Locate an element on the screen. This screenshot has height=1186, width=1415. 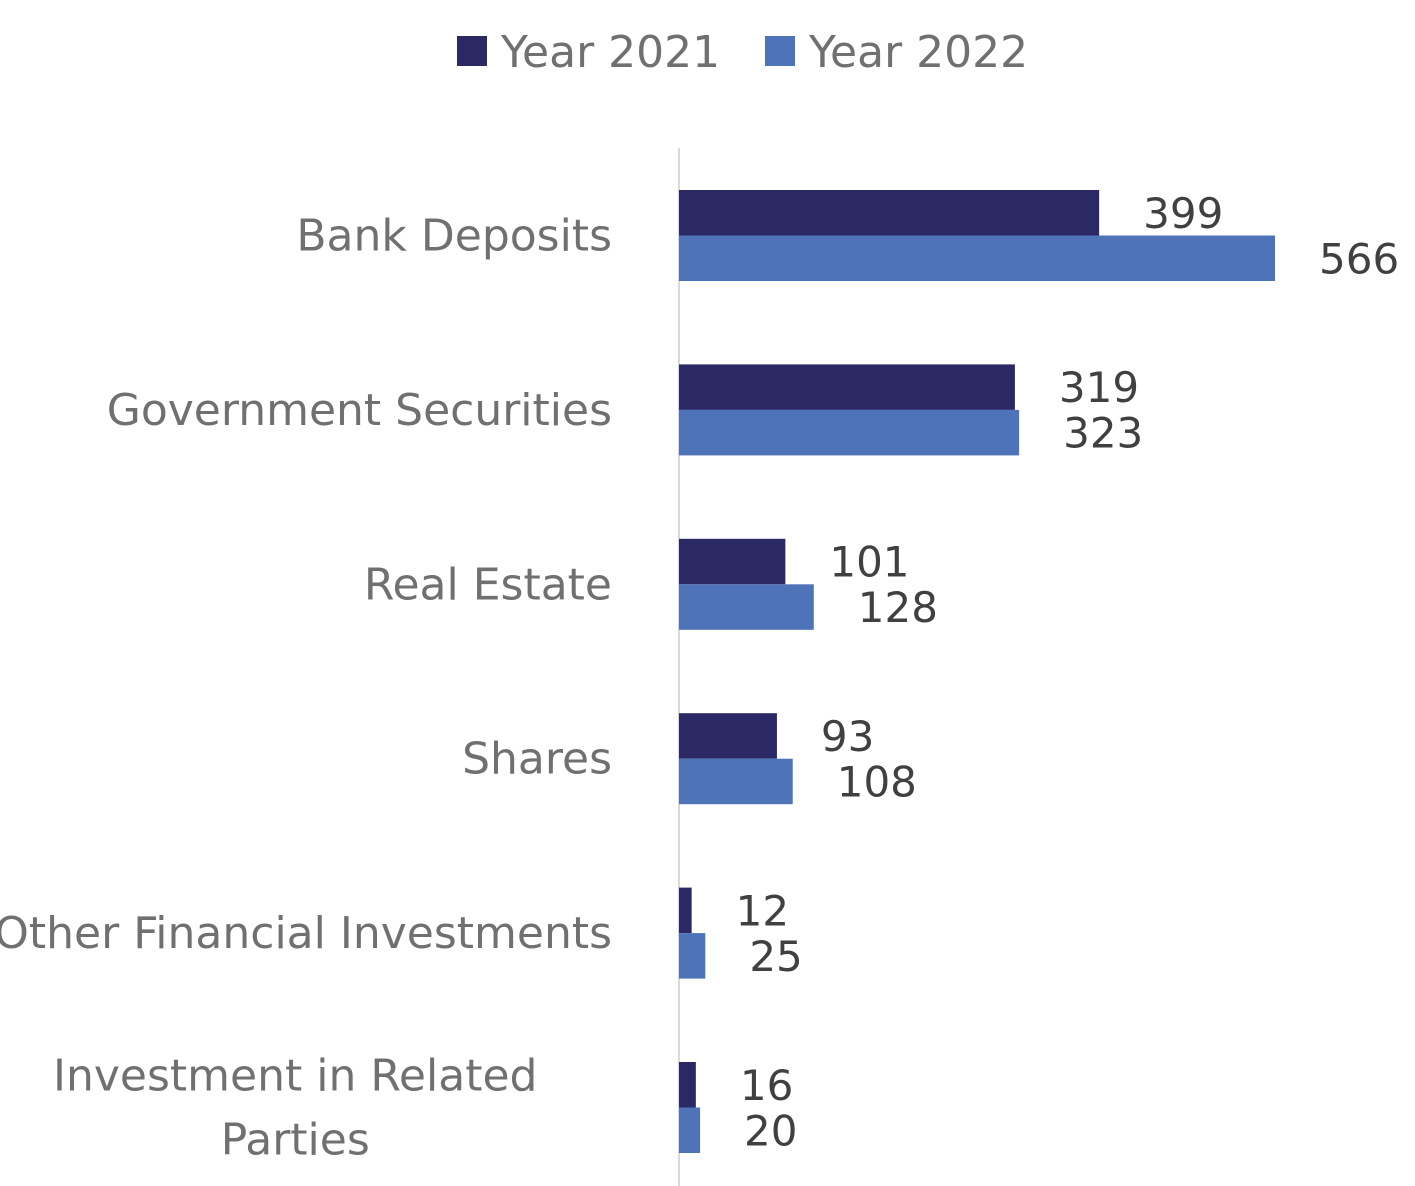
category-label-line: Bank Deposits is located at coordinates (454, 236).